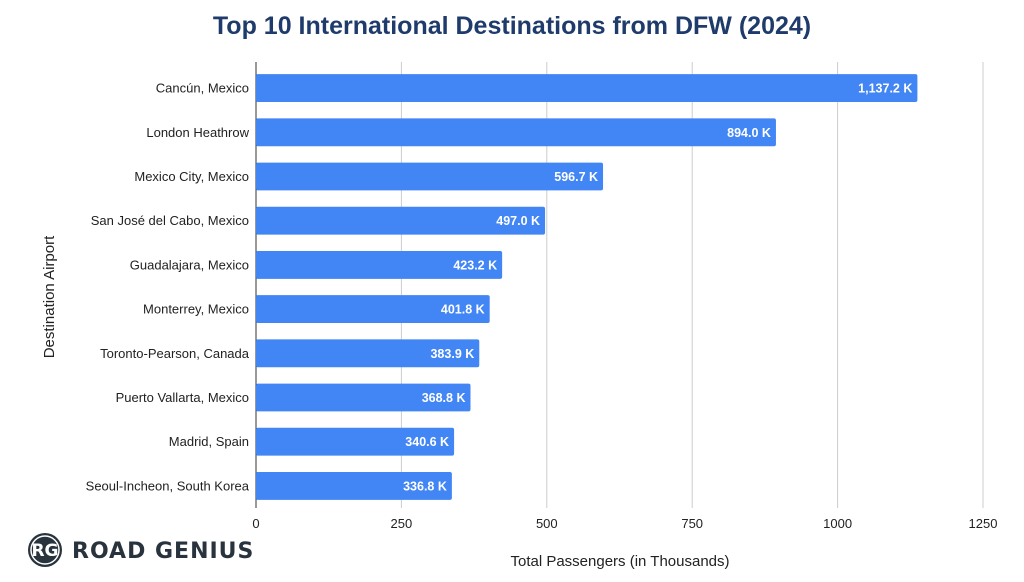  I want to click on bar-data-label: 1,137.2 K, so click(885, 89).